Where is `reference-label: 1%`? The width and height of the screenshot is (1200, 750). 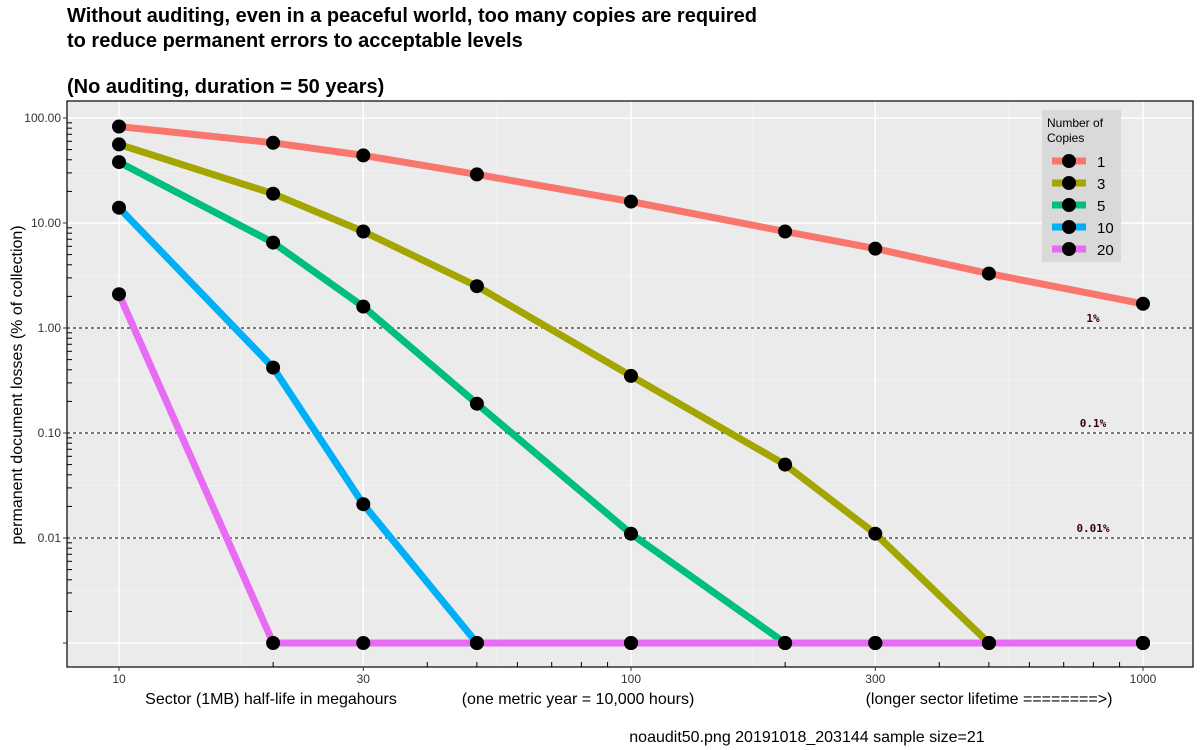 reference-label: 1% is located at coordinates (1093, 318).